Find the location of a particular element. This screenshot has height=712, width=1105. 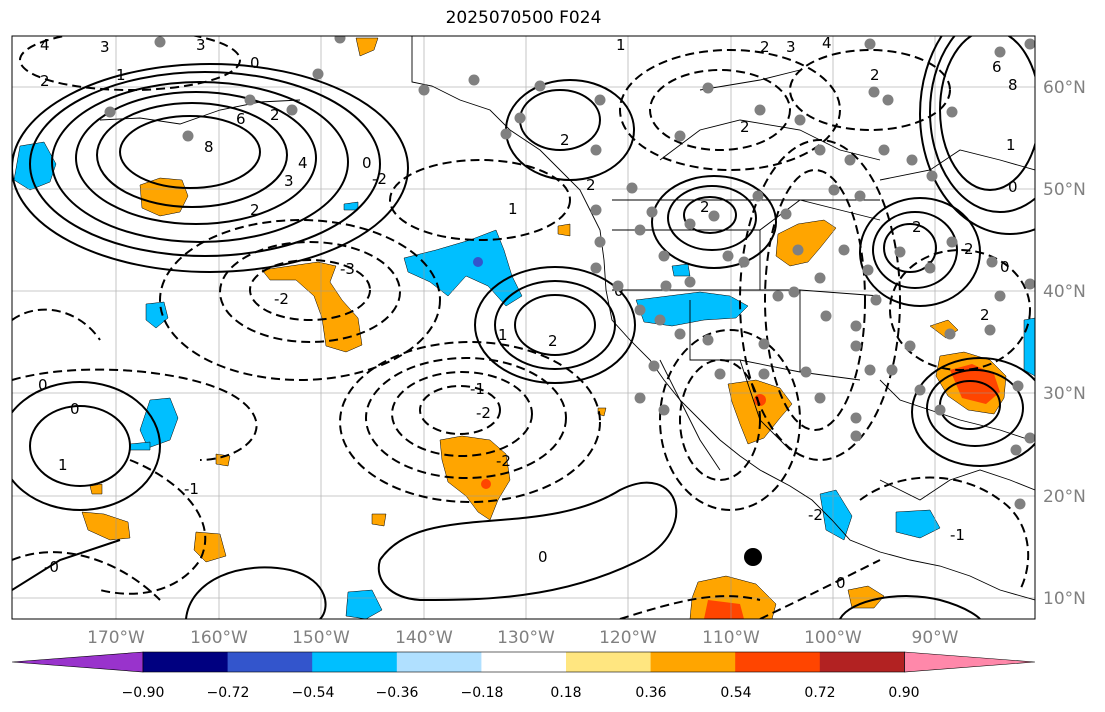

lon-label: 120°W is located at coordinates (628, 638).